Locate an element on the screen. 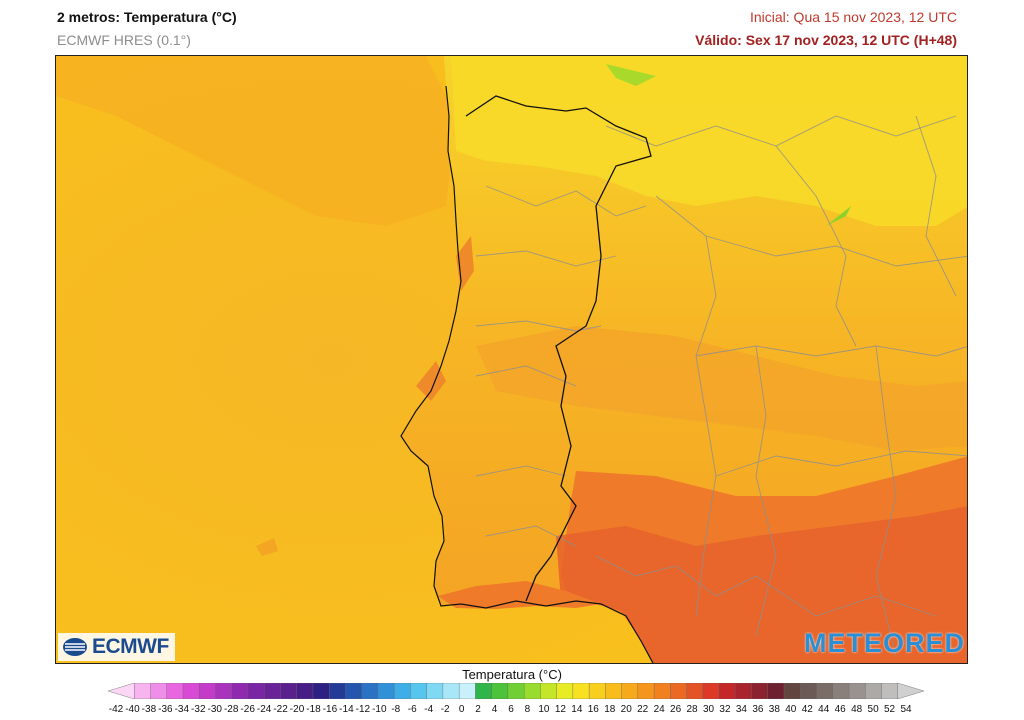 The image size is (1024, 720). legend-tick-label: 50 is located at coordinates (873, 709).